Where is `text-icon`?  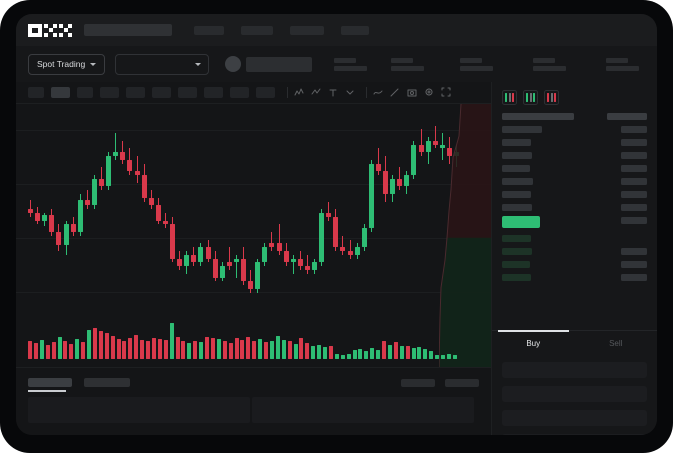
text-icon is located at coordinates (333, 92).